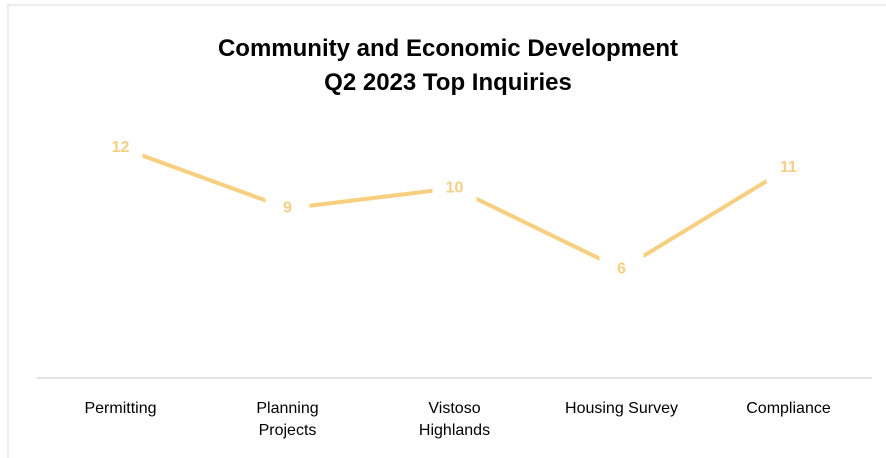  What do you see at coordinates (287, 419) in the screenshot?
I see `x-tick-label: Planning Projects` at bounding box center [287, 419].